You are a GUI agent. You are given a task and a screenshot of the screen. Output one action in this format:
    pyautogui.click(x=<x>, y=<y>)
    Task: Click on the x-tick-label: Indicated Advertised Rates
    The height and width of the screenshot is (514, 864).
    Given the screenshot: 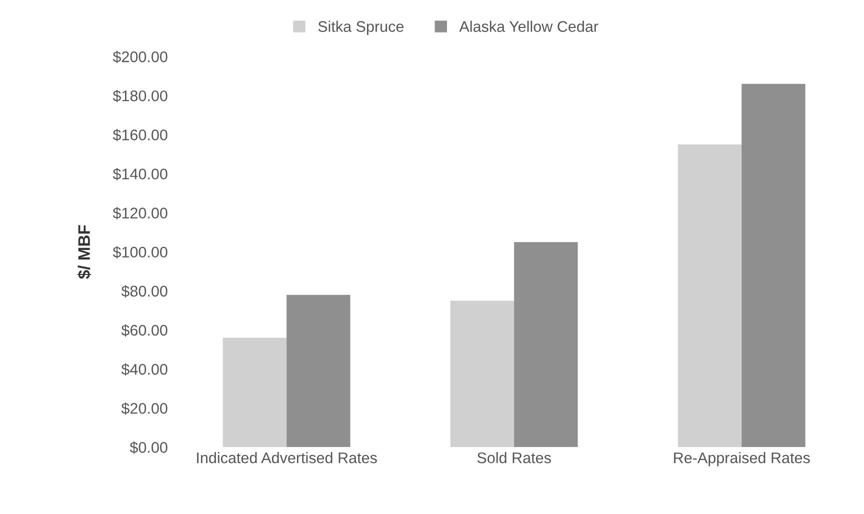 What is the action you would take?
    pyautogui.click(x=287, y=458)
    